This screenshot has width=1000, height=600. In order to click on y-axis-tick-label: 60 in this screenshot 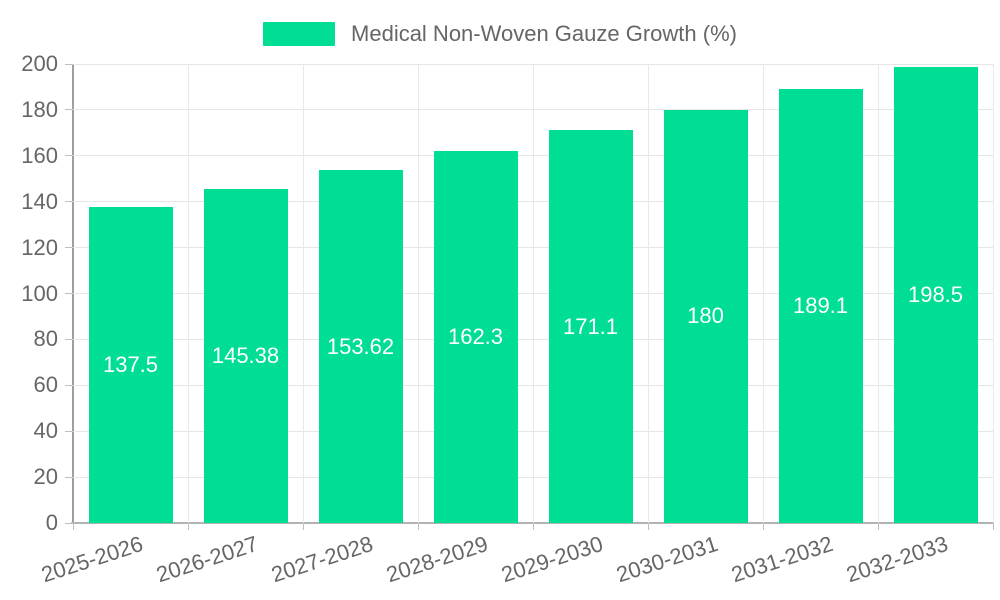, I will do `click(45, 385)`.